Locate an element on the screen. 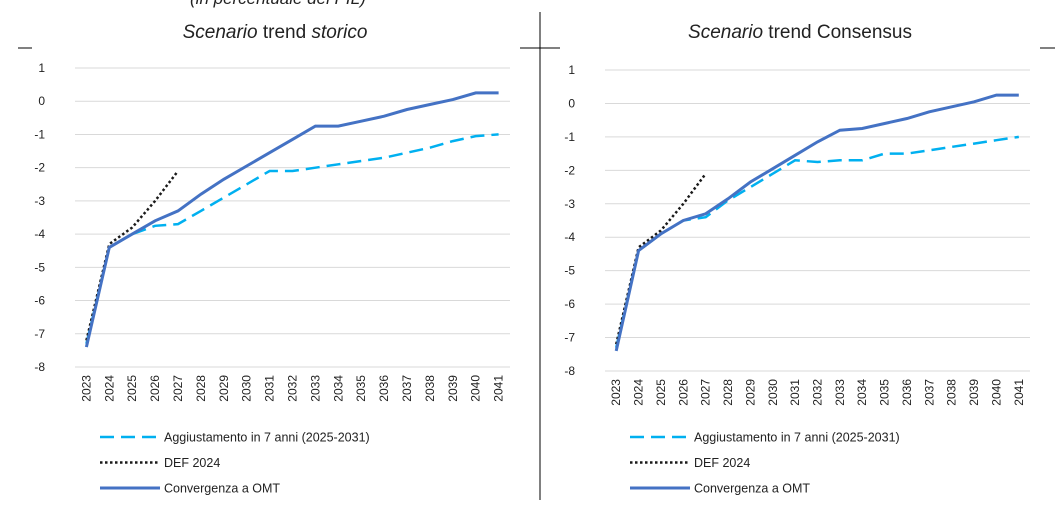 This screenshot has width=1055, height=505. title-part: trend Consensus is located at coordinates (837, 32).